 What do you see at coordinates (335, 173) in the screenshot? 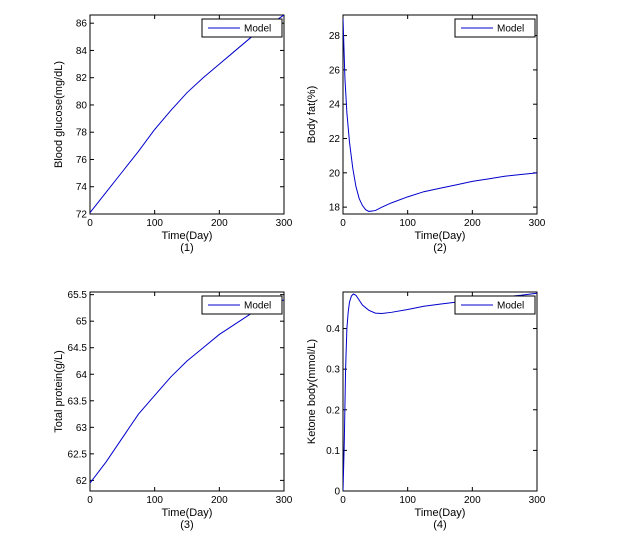
I see `y-tick-label: 20` at bounding box center [335, 173].